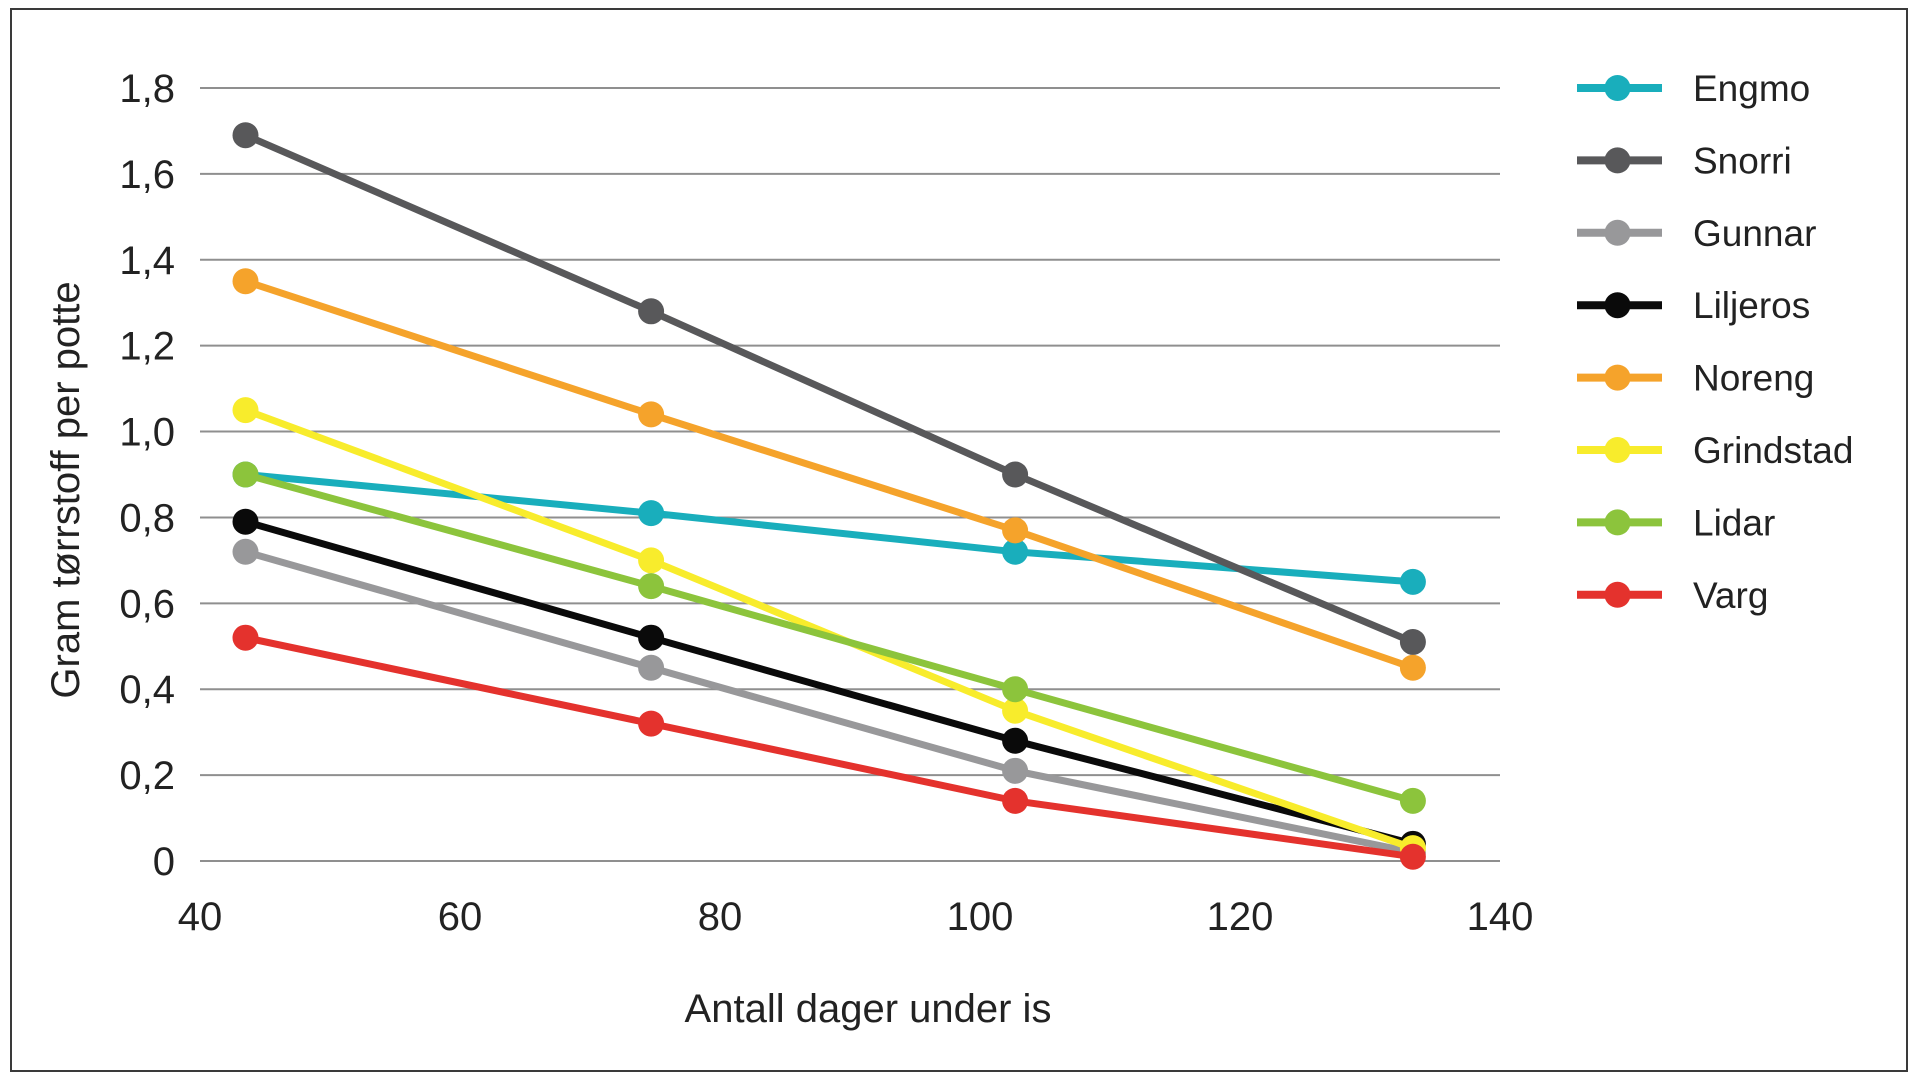 The width and height of the screenshot is (1920, 1080). Describe the element at coordinates (164, 862) in the screenshot. I see `y-tick-label: 0` at that location.